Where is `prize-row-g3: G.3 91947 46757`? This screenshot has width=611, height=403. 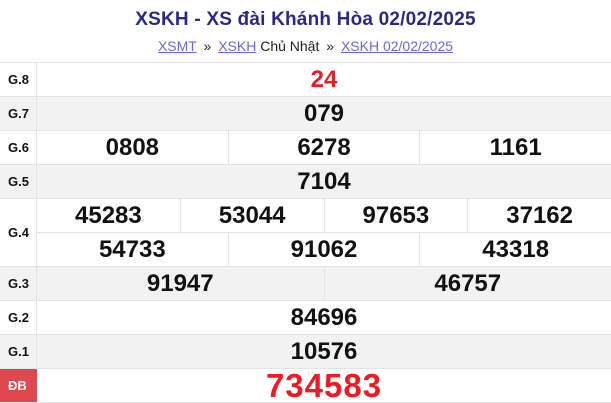
prize-row-g3: G.3 91947 46757 is located at coordinates (305, 284).